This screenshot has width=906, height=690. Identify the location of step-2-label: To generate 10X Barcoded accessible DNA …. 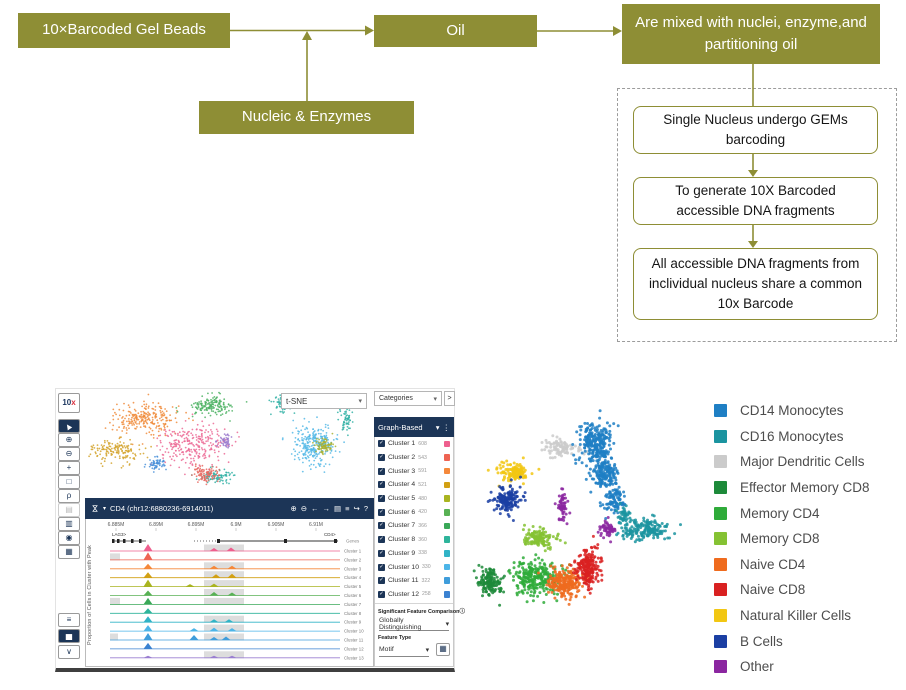
(755, 200).